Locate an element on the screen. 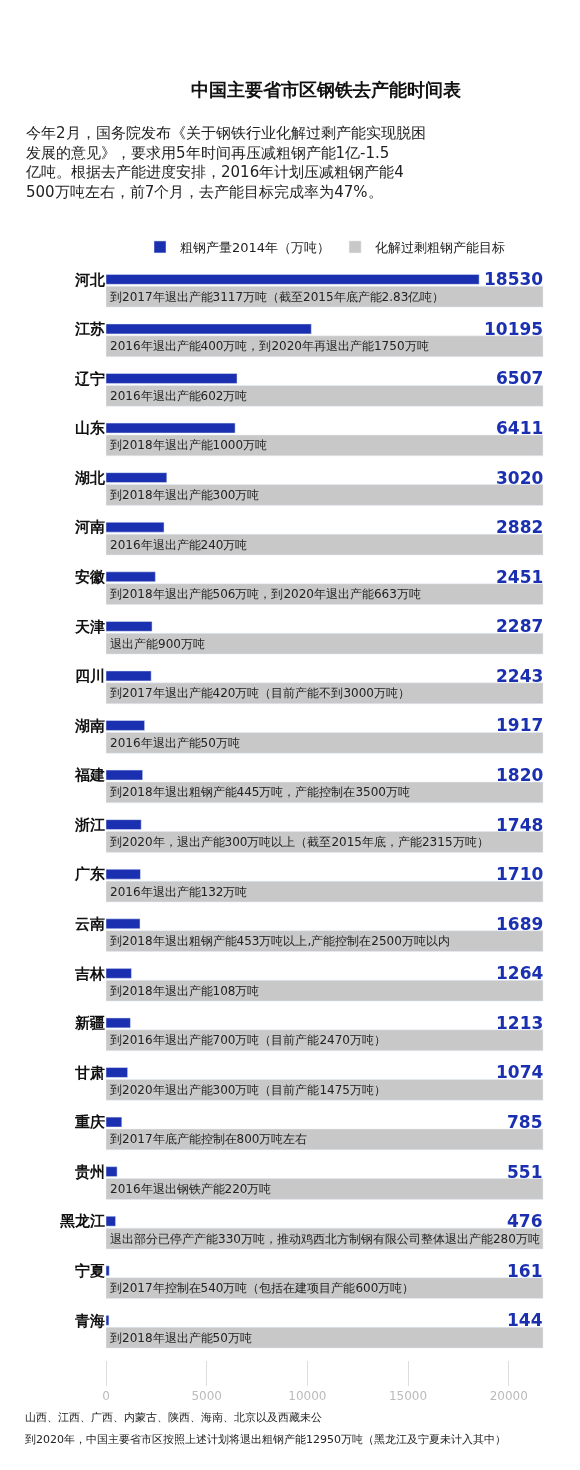 This screenshot has height=1470, width=580. data-label: 1917 is located at coordinates (520, 725).